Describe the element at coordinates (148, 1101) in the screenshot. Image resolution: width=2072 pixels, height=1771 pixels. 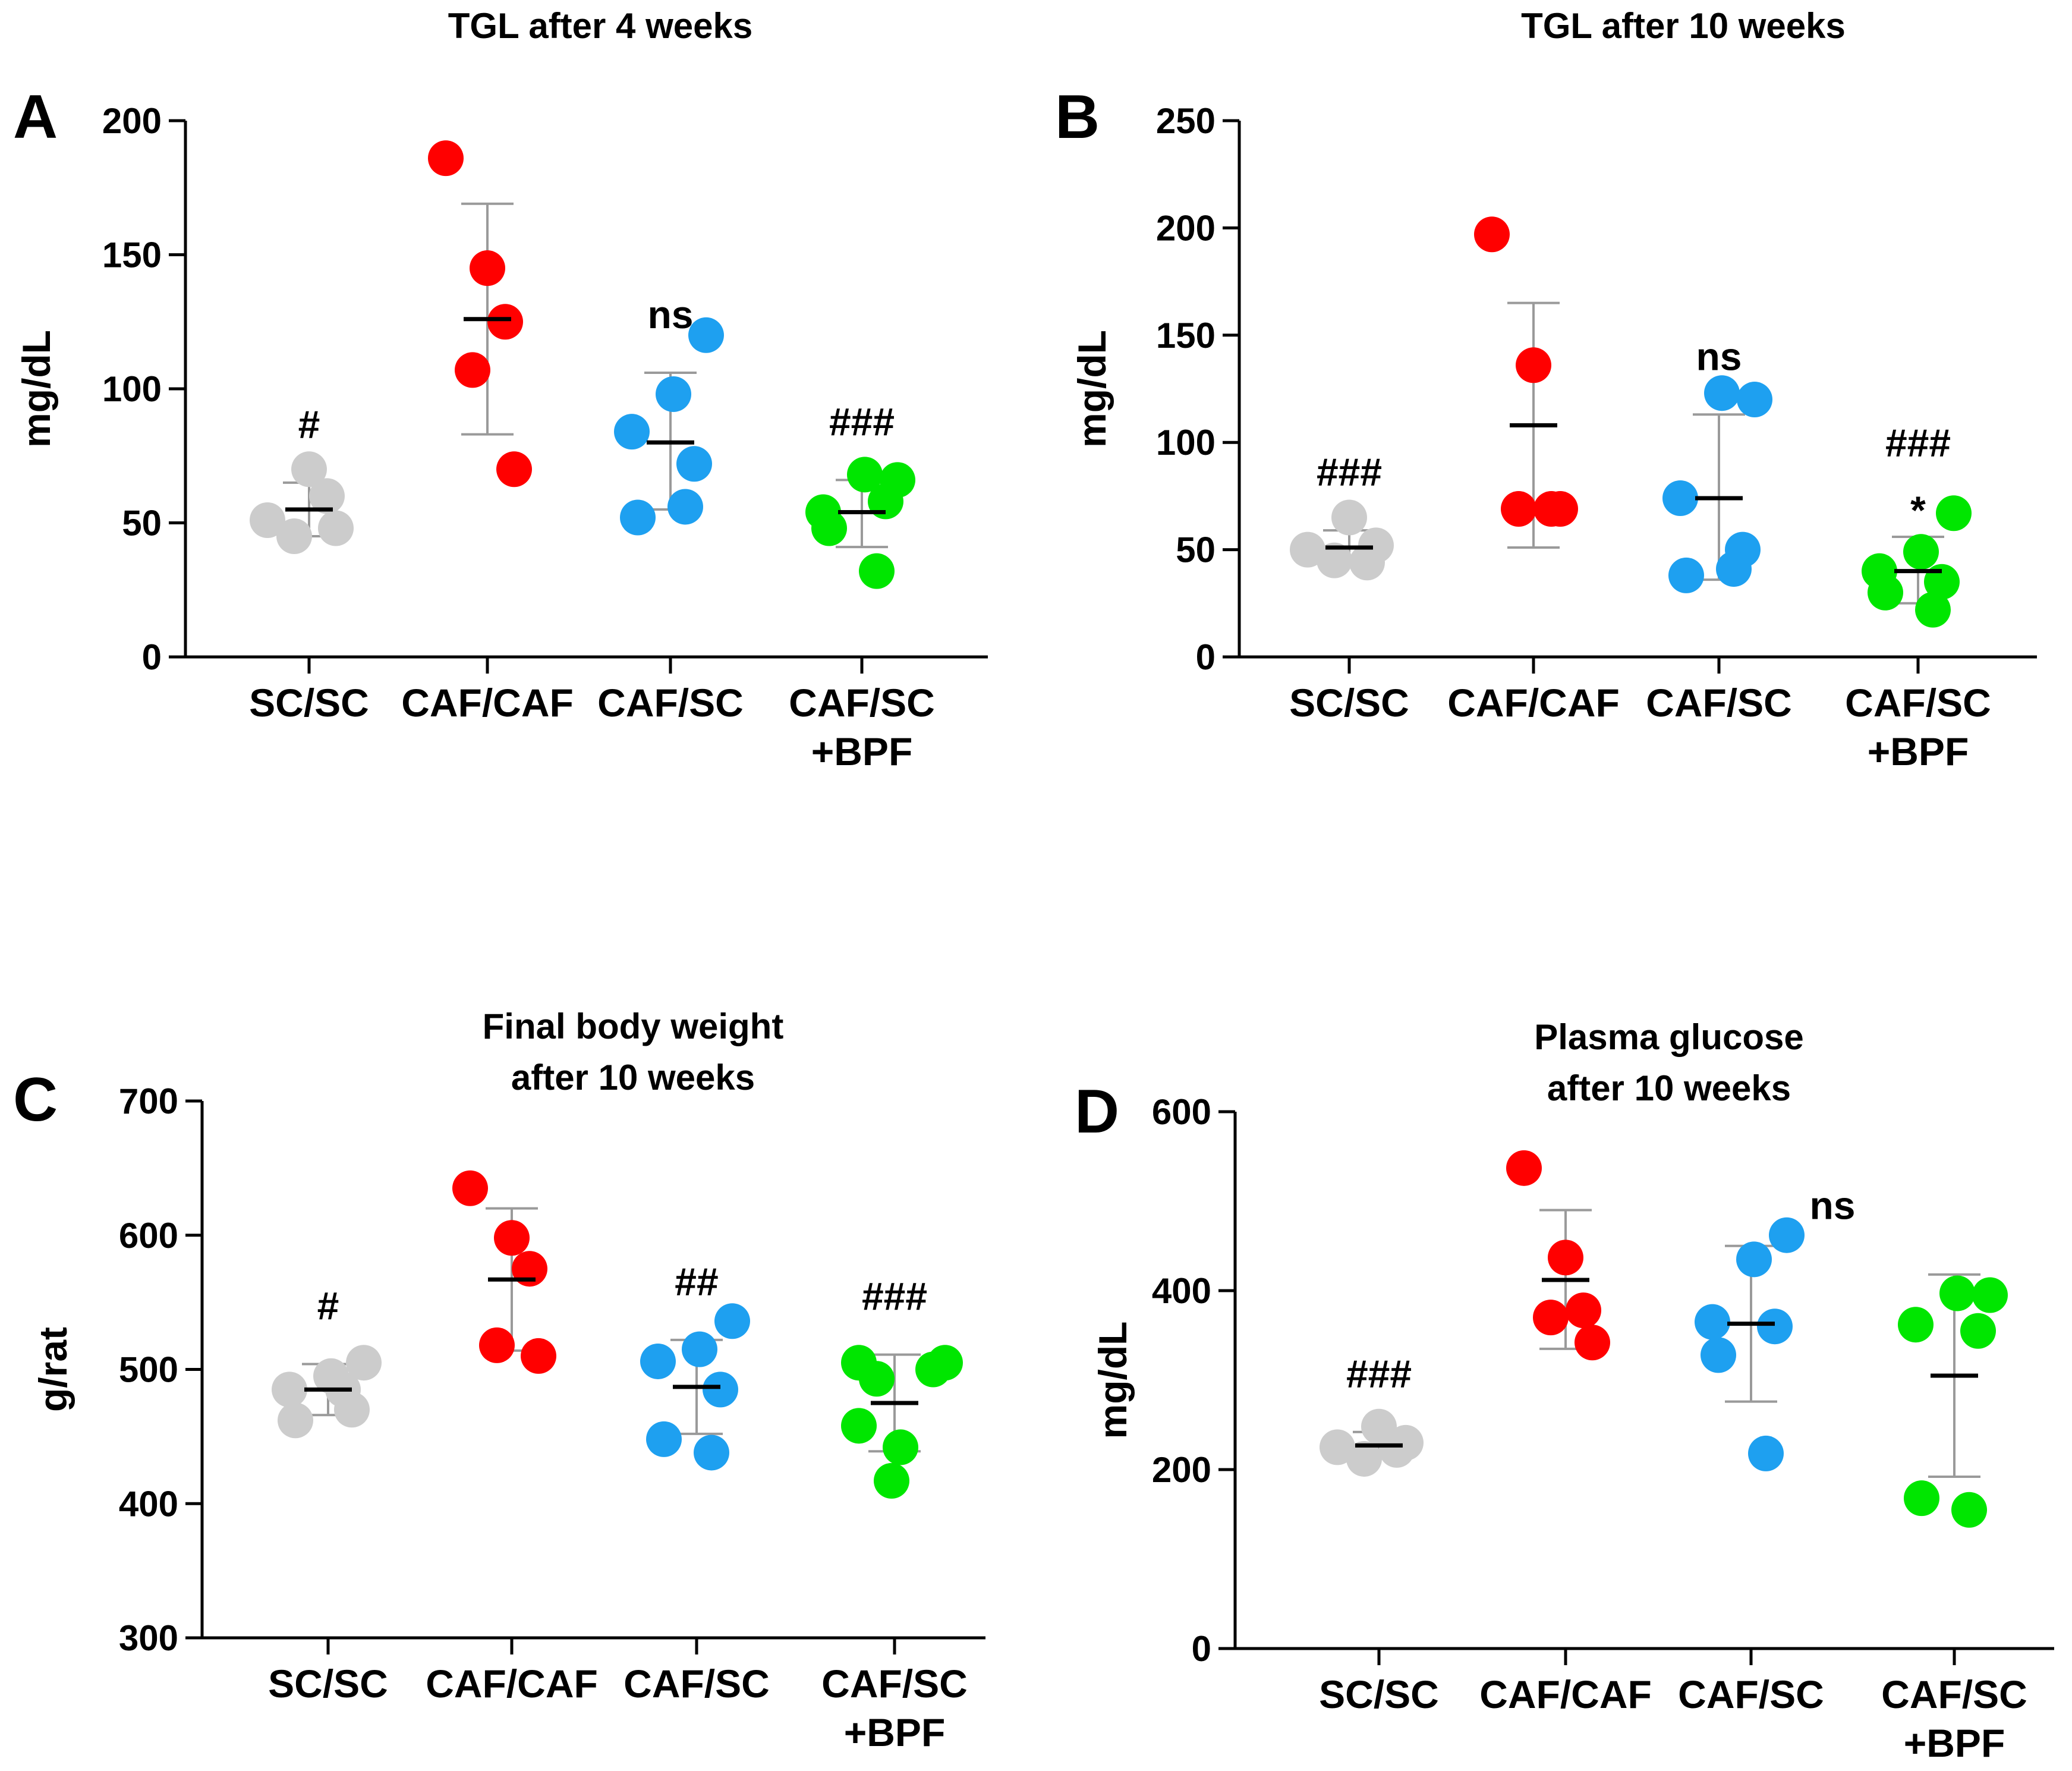
I see `y-tick-label: 700` at that location.